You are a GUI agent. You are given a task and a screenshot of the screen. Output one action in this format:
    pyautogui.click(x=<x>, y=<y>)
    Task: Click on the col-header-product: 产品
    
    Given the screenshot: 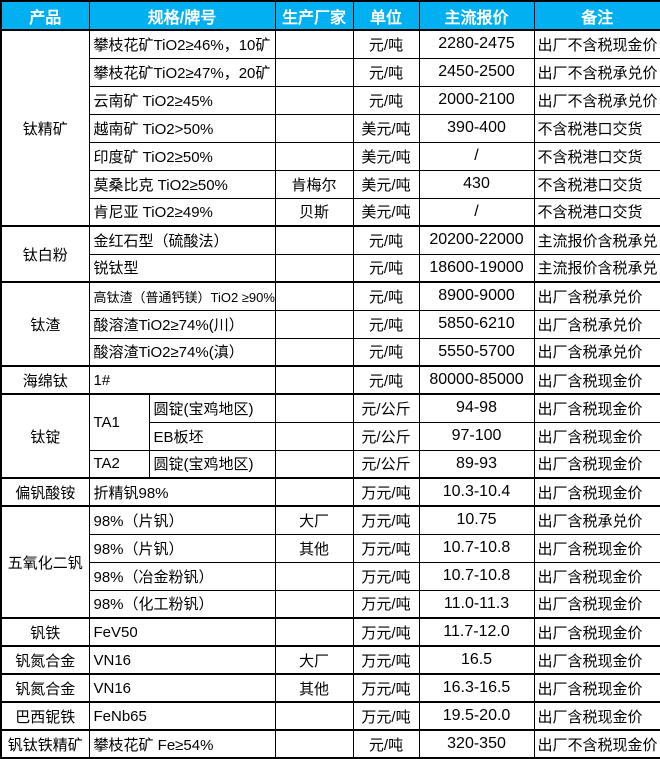 What is the action you would take?
    pyautogui.click(x=45, y=15)
    